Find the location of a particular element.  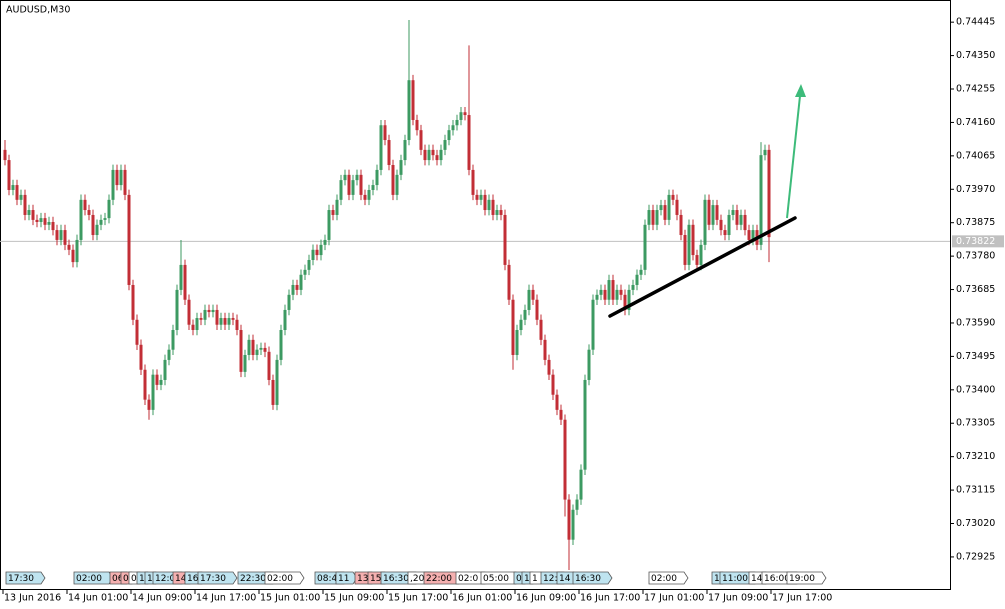

y-tick-label: 0.73780 is located at coordinates (975, 256).